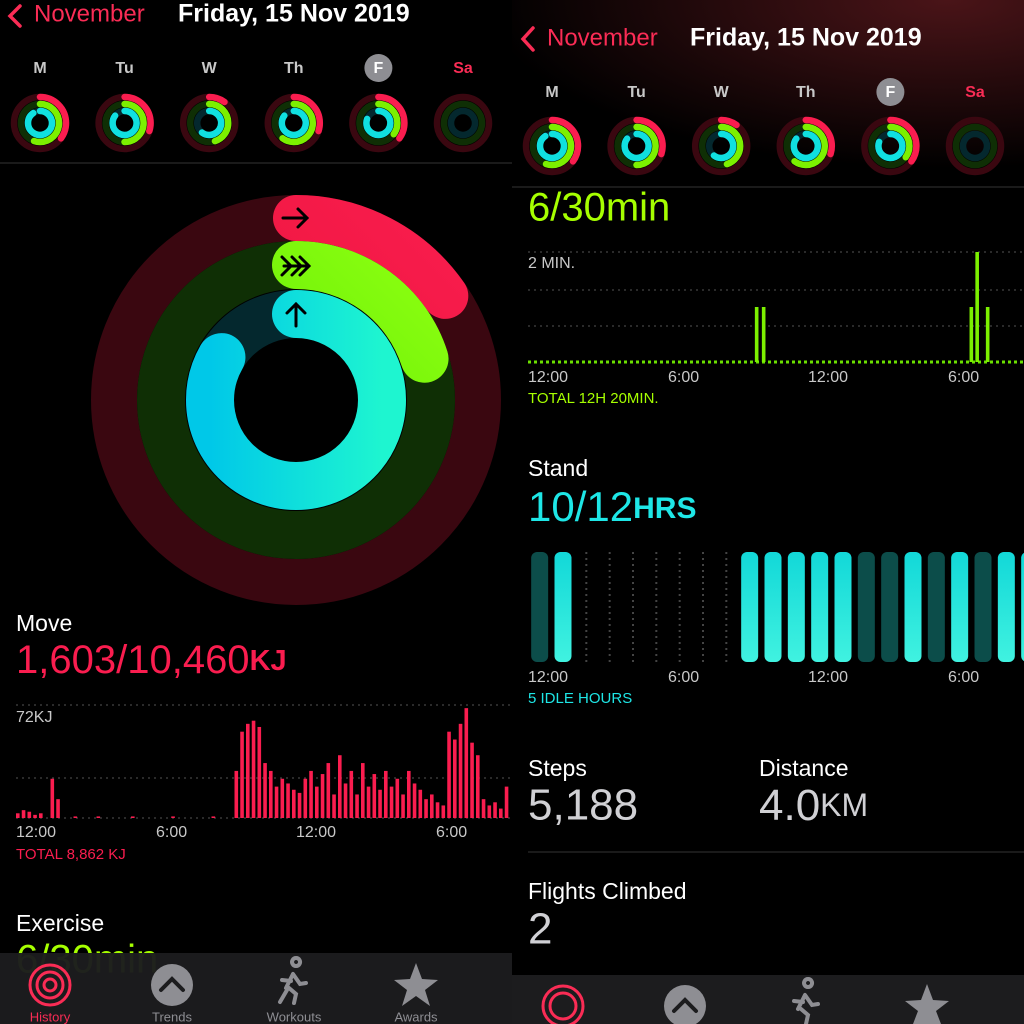 Image resolution: width=1024 pixels, height=1024 pixels. I want to click on move-arrow, so click(295, 218).